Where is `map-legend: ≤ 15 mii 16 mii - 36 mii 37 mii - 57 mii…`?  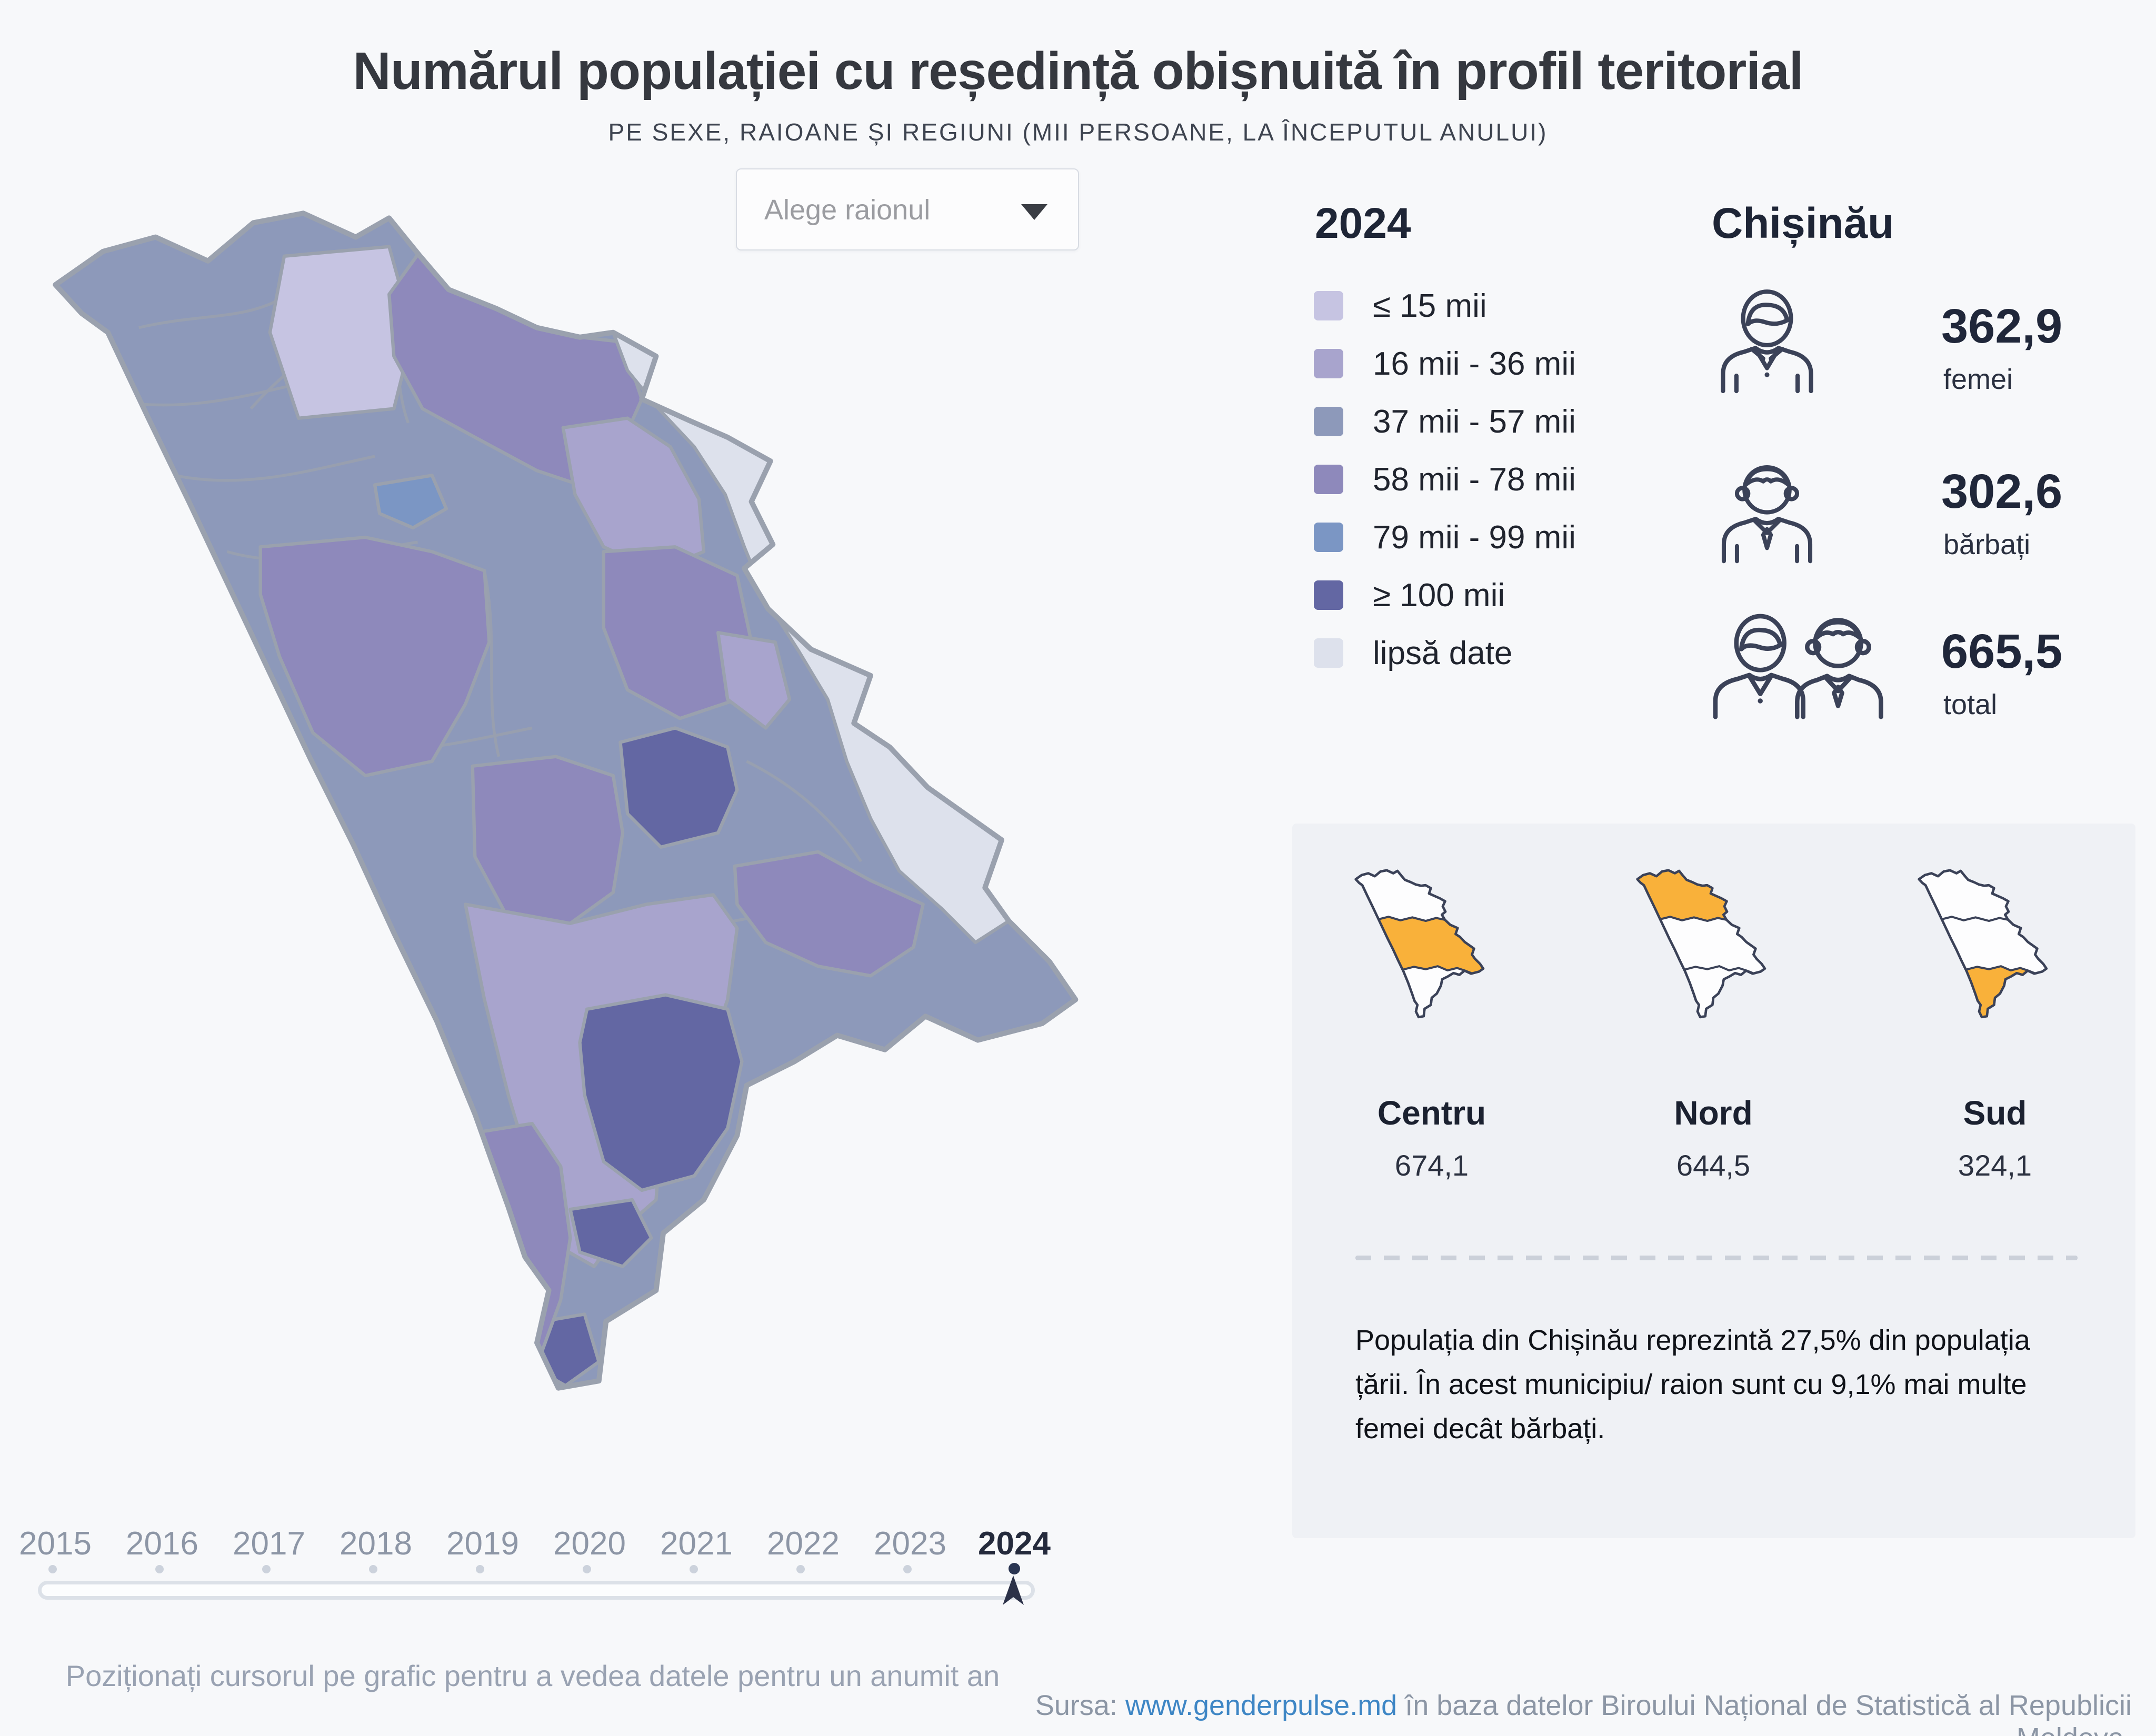 map-legend: ≤ 15 mii 16 mii - 36 mii 37 mii - 57 mii… is located at coordinates (1445, 479).